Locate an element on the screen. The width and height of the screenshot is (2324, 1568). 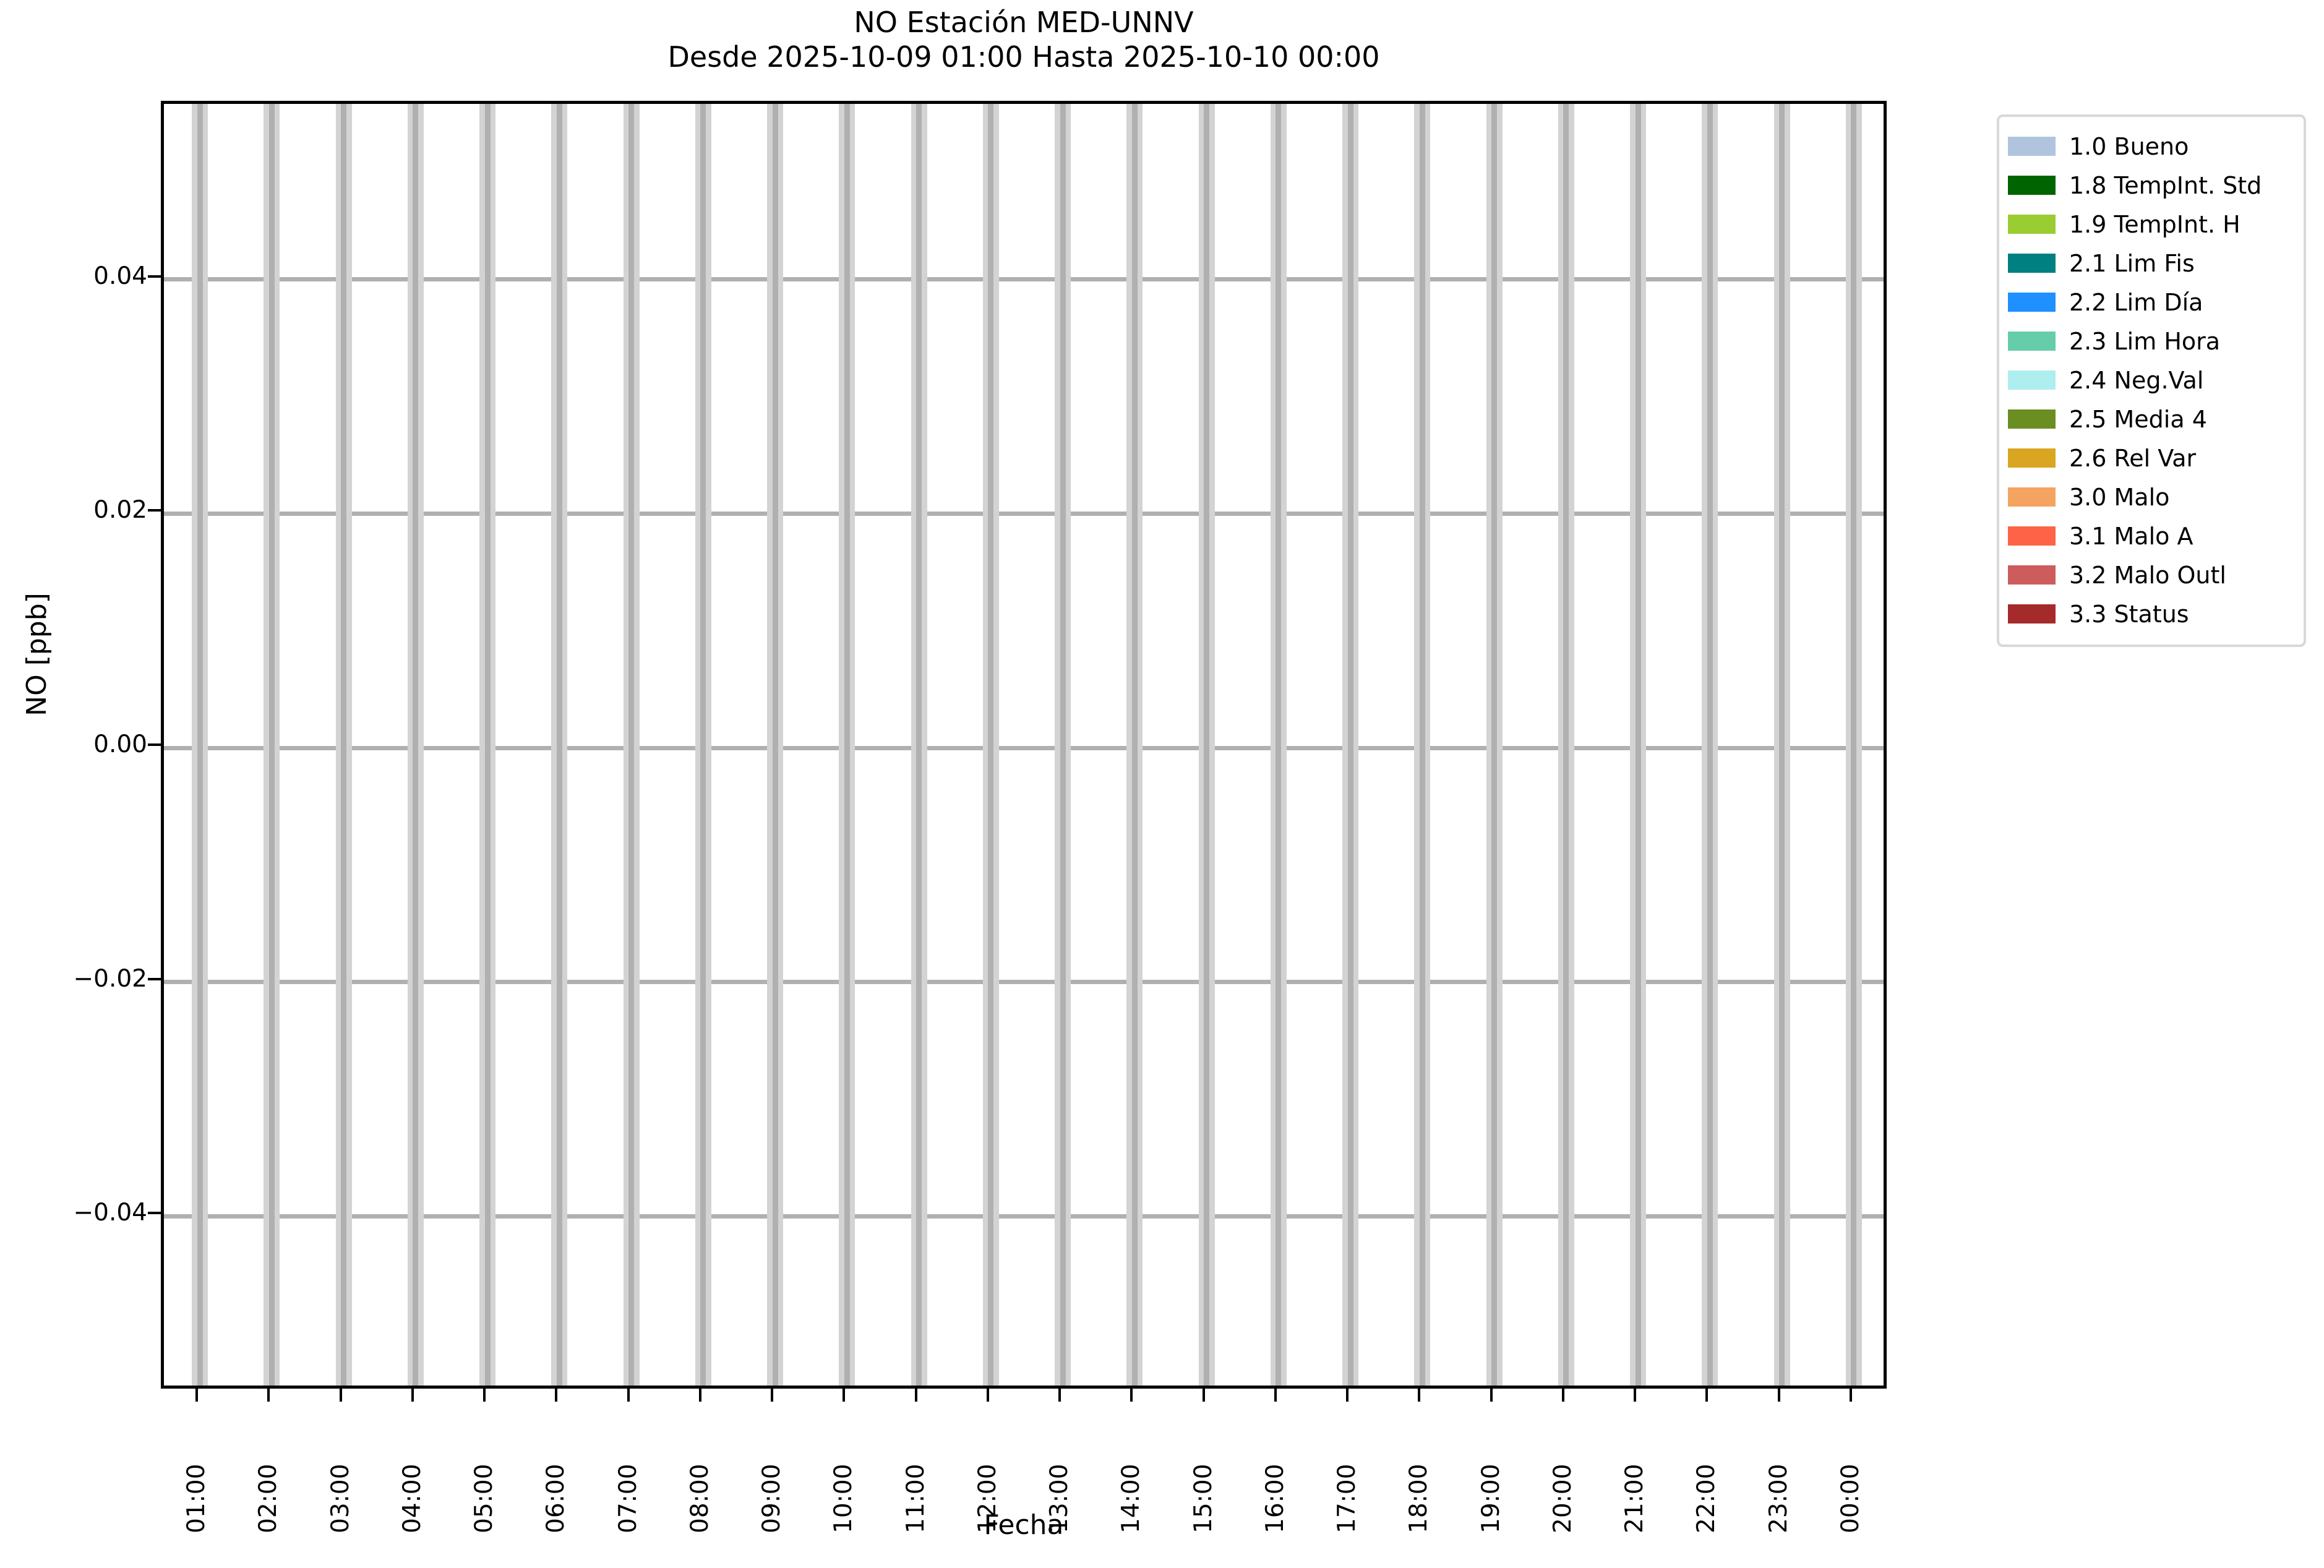
legend-item: 3.1 Malo A is located at coordinates (2151, 535).